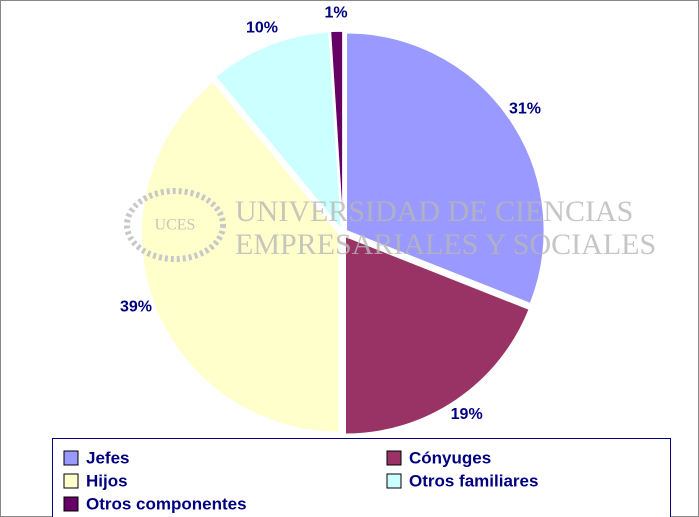 This screenshot has height=517, width=699. I want to click on legend-label: Otros familiares, so click(473, 480).